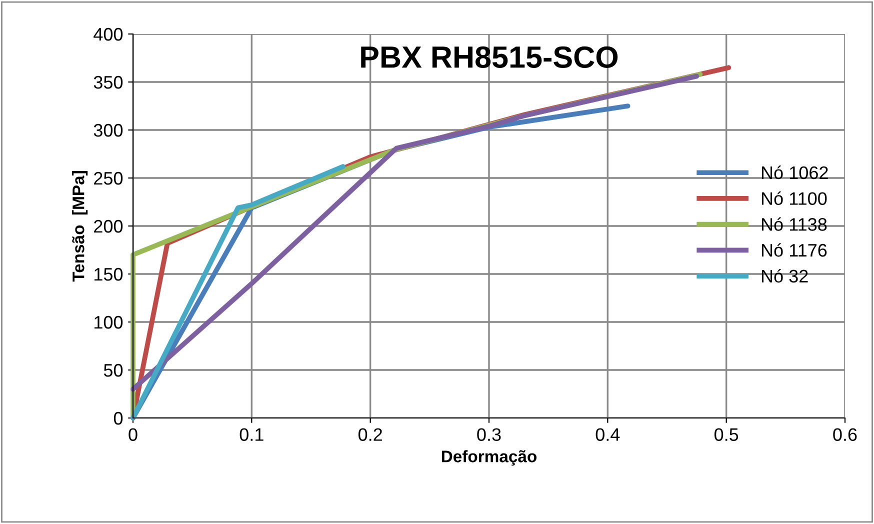 This screenshot has width=874, height=524. What do you see at coordinates (795, 173) in the screenshot?
I see `legend-label: Nó 1062` at bounding box center [795, 173].